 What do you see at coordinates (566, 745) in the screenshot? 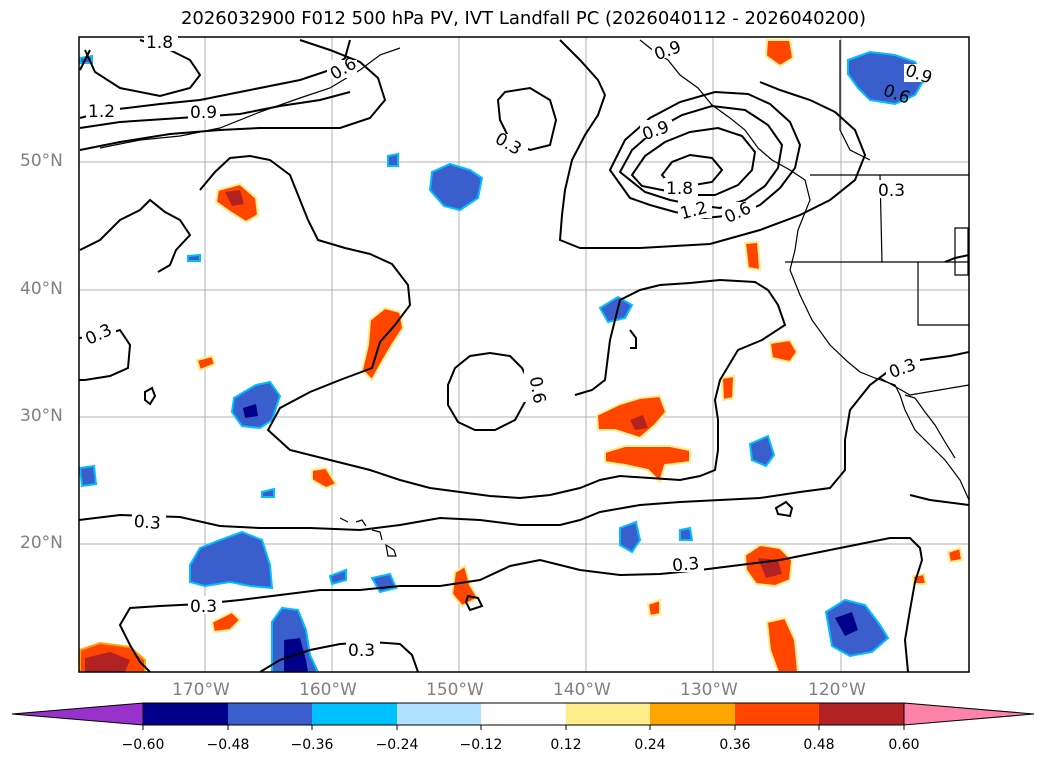
I see `colorbar-tick-label: 0.12` at bounding box center [566, 745].